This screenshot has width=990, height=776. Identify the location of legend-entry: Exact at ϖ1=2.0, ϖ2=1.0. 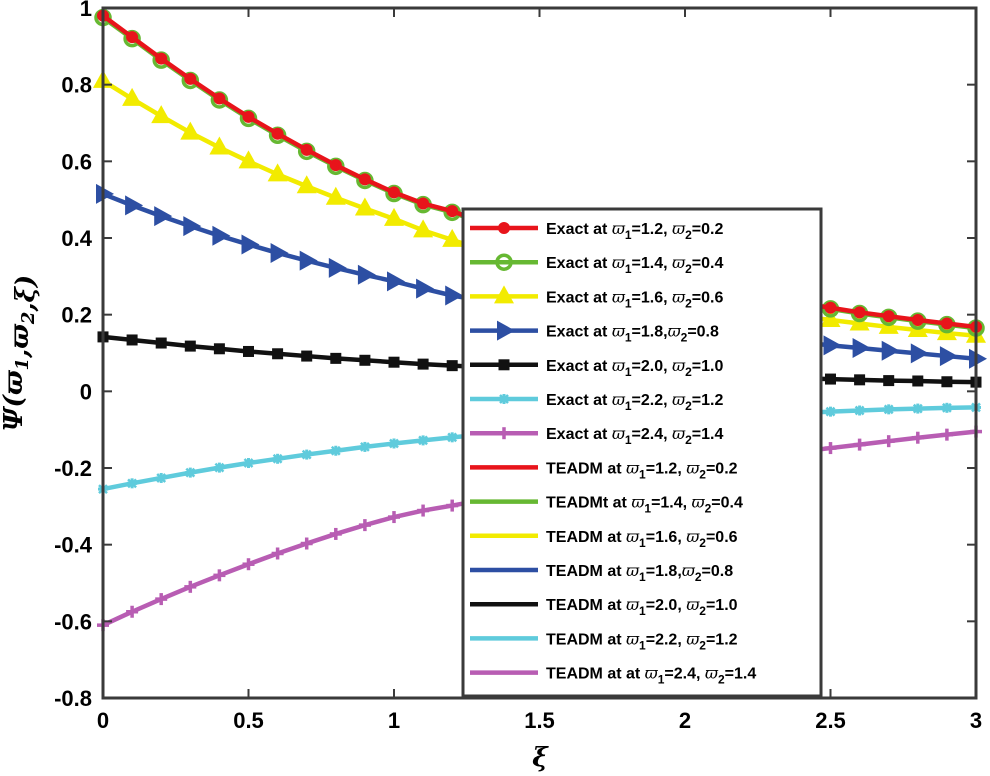
(596, 367).